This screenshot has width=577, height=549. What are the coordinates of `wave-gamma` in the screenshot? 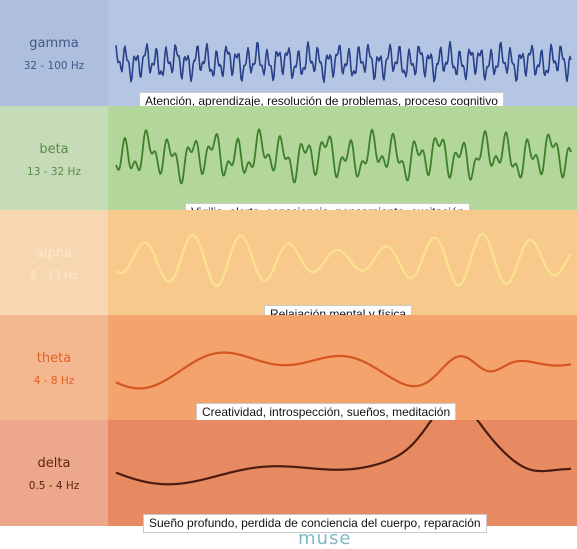 It's located at (343, 61).